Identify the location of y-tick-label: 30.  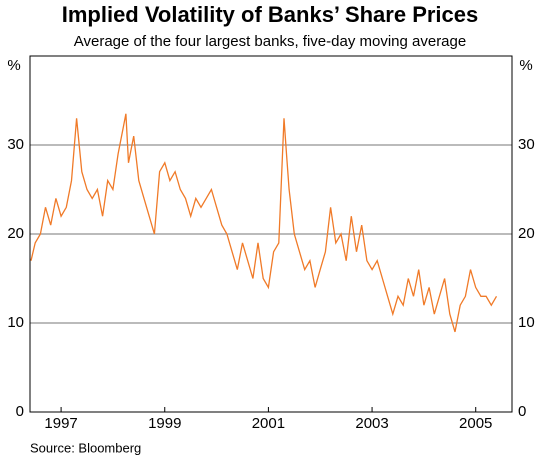
(15, 144).